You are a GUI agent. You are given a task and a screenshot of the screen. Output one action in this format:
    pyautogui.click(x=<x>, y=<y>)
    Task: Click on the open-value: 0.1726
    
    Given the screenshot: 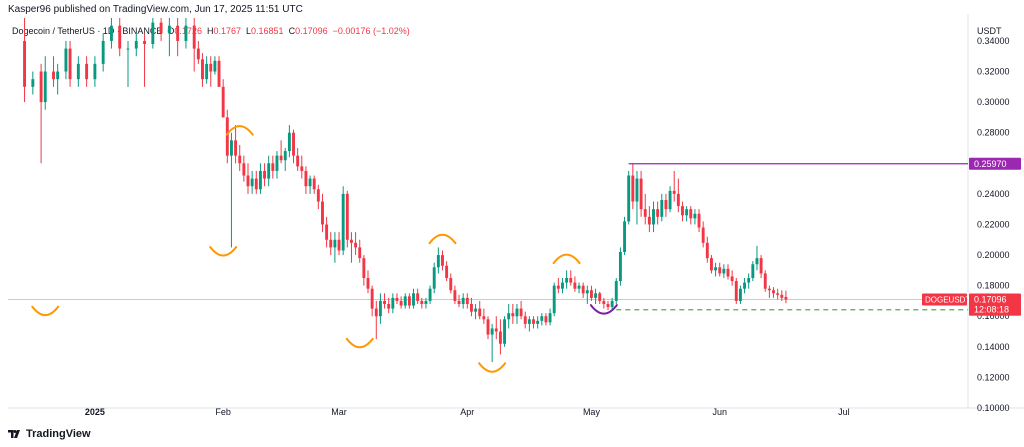 What is the action you would take?
    pyautogui.click(x=188, y=31)
    